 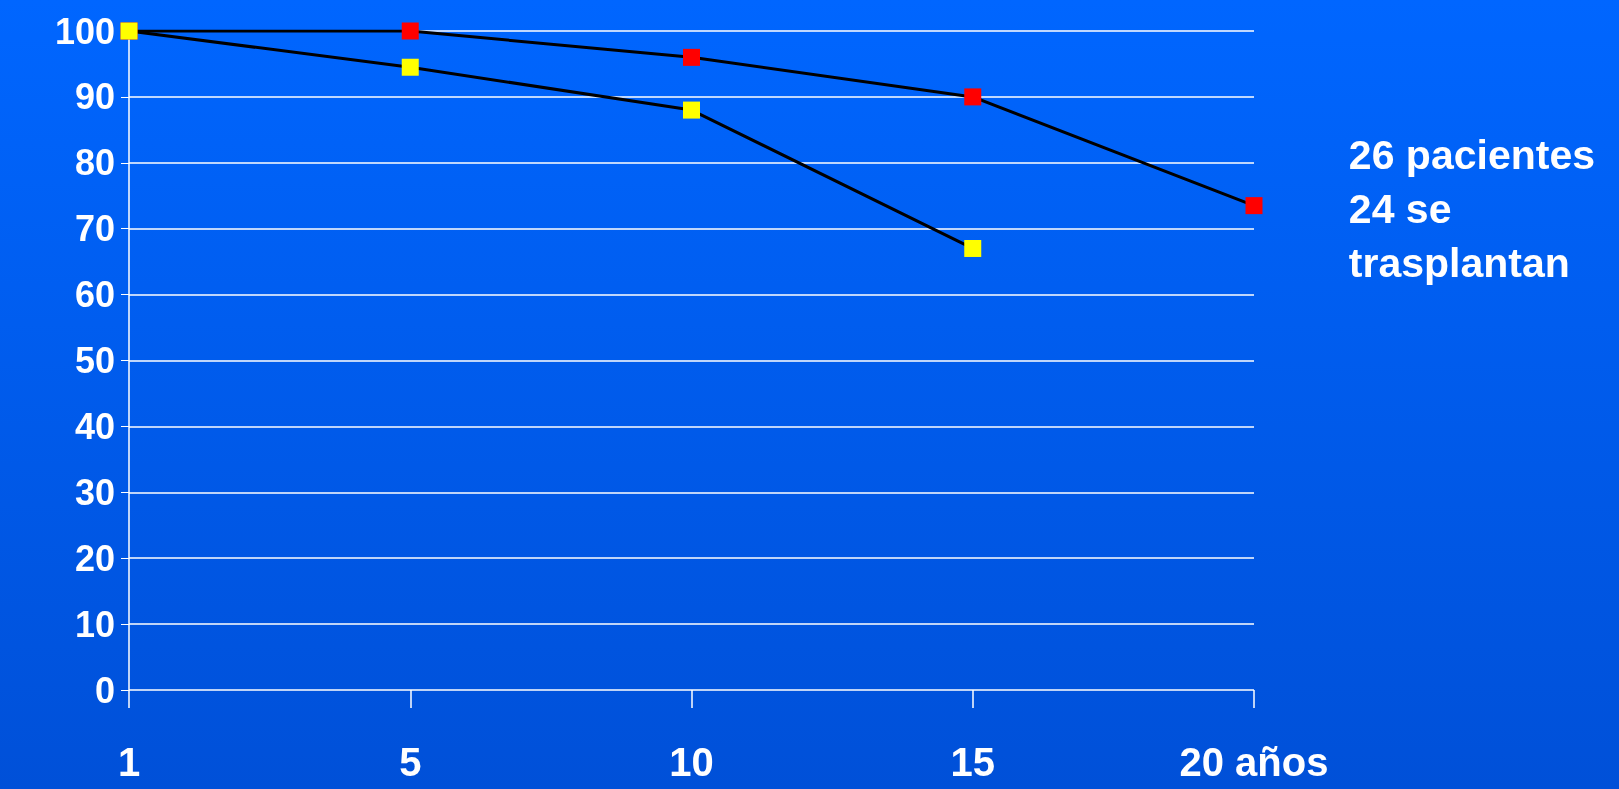 What do you see at coordinates (94, 624) in the screenshot?
I see `y-tick-label: 10` at bounding box center [94, 624].